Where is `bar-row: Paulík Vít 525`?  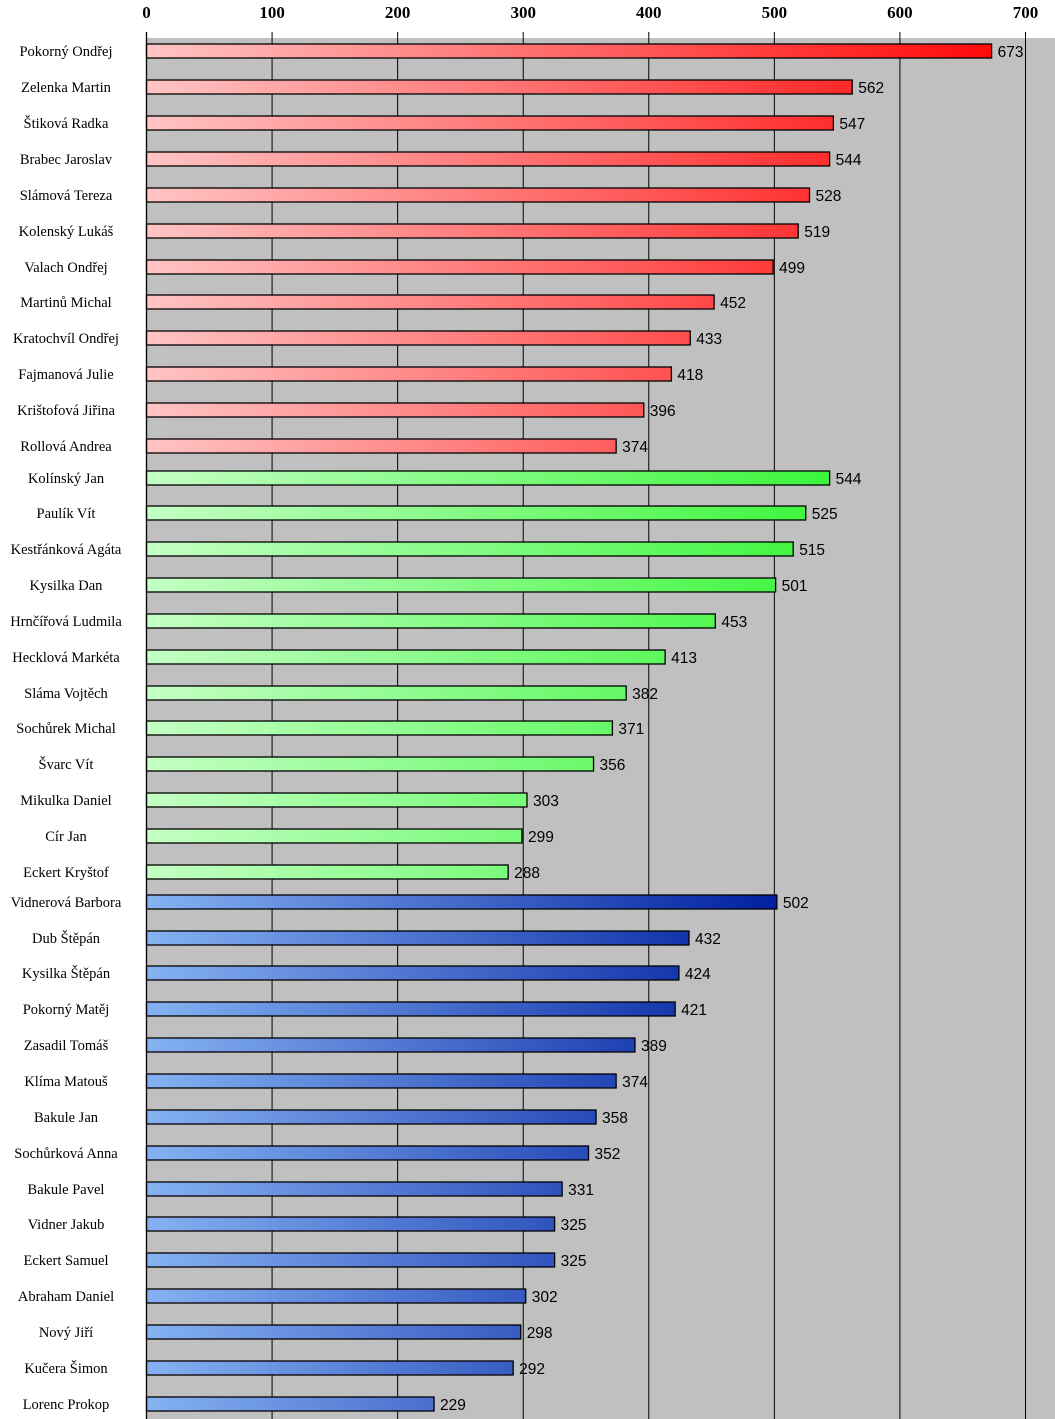
bar-row: Paulík Vít 525 is located at coordinates (437, 514).